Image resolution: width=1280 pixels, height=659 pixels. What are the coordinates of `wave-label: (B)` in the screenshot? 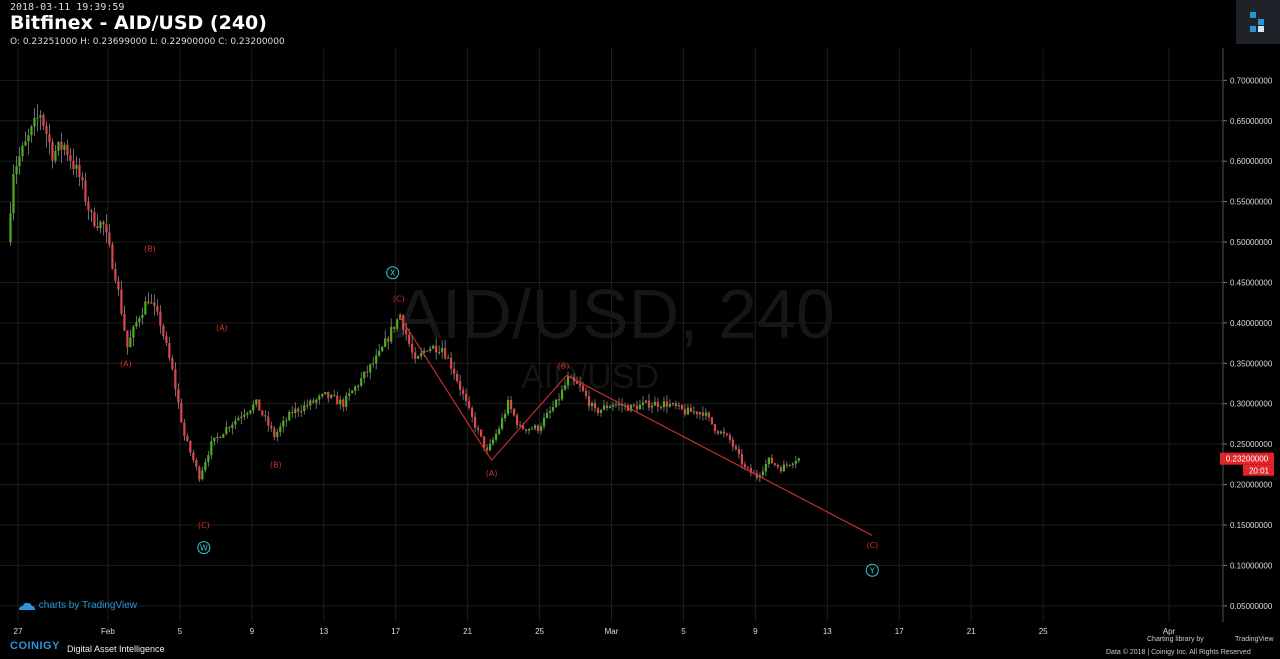 It's located at (276, 464).